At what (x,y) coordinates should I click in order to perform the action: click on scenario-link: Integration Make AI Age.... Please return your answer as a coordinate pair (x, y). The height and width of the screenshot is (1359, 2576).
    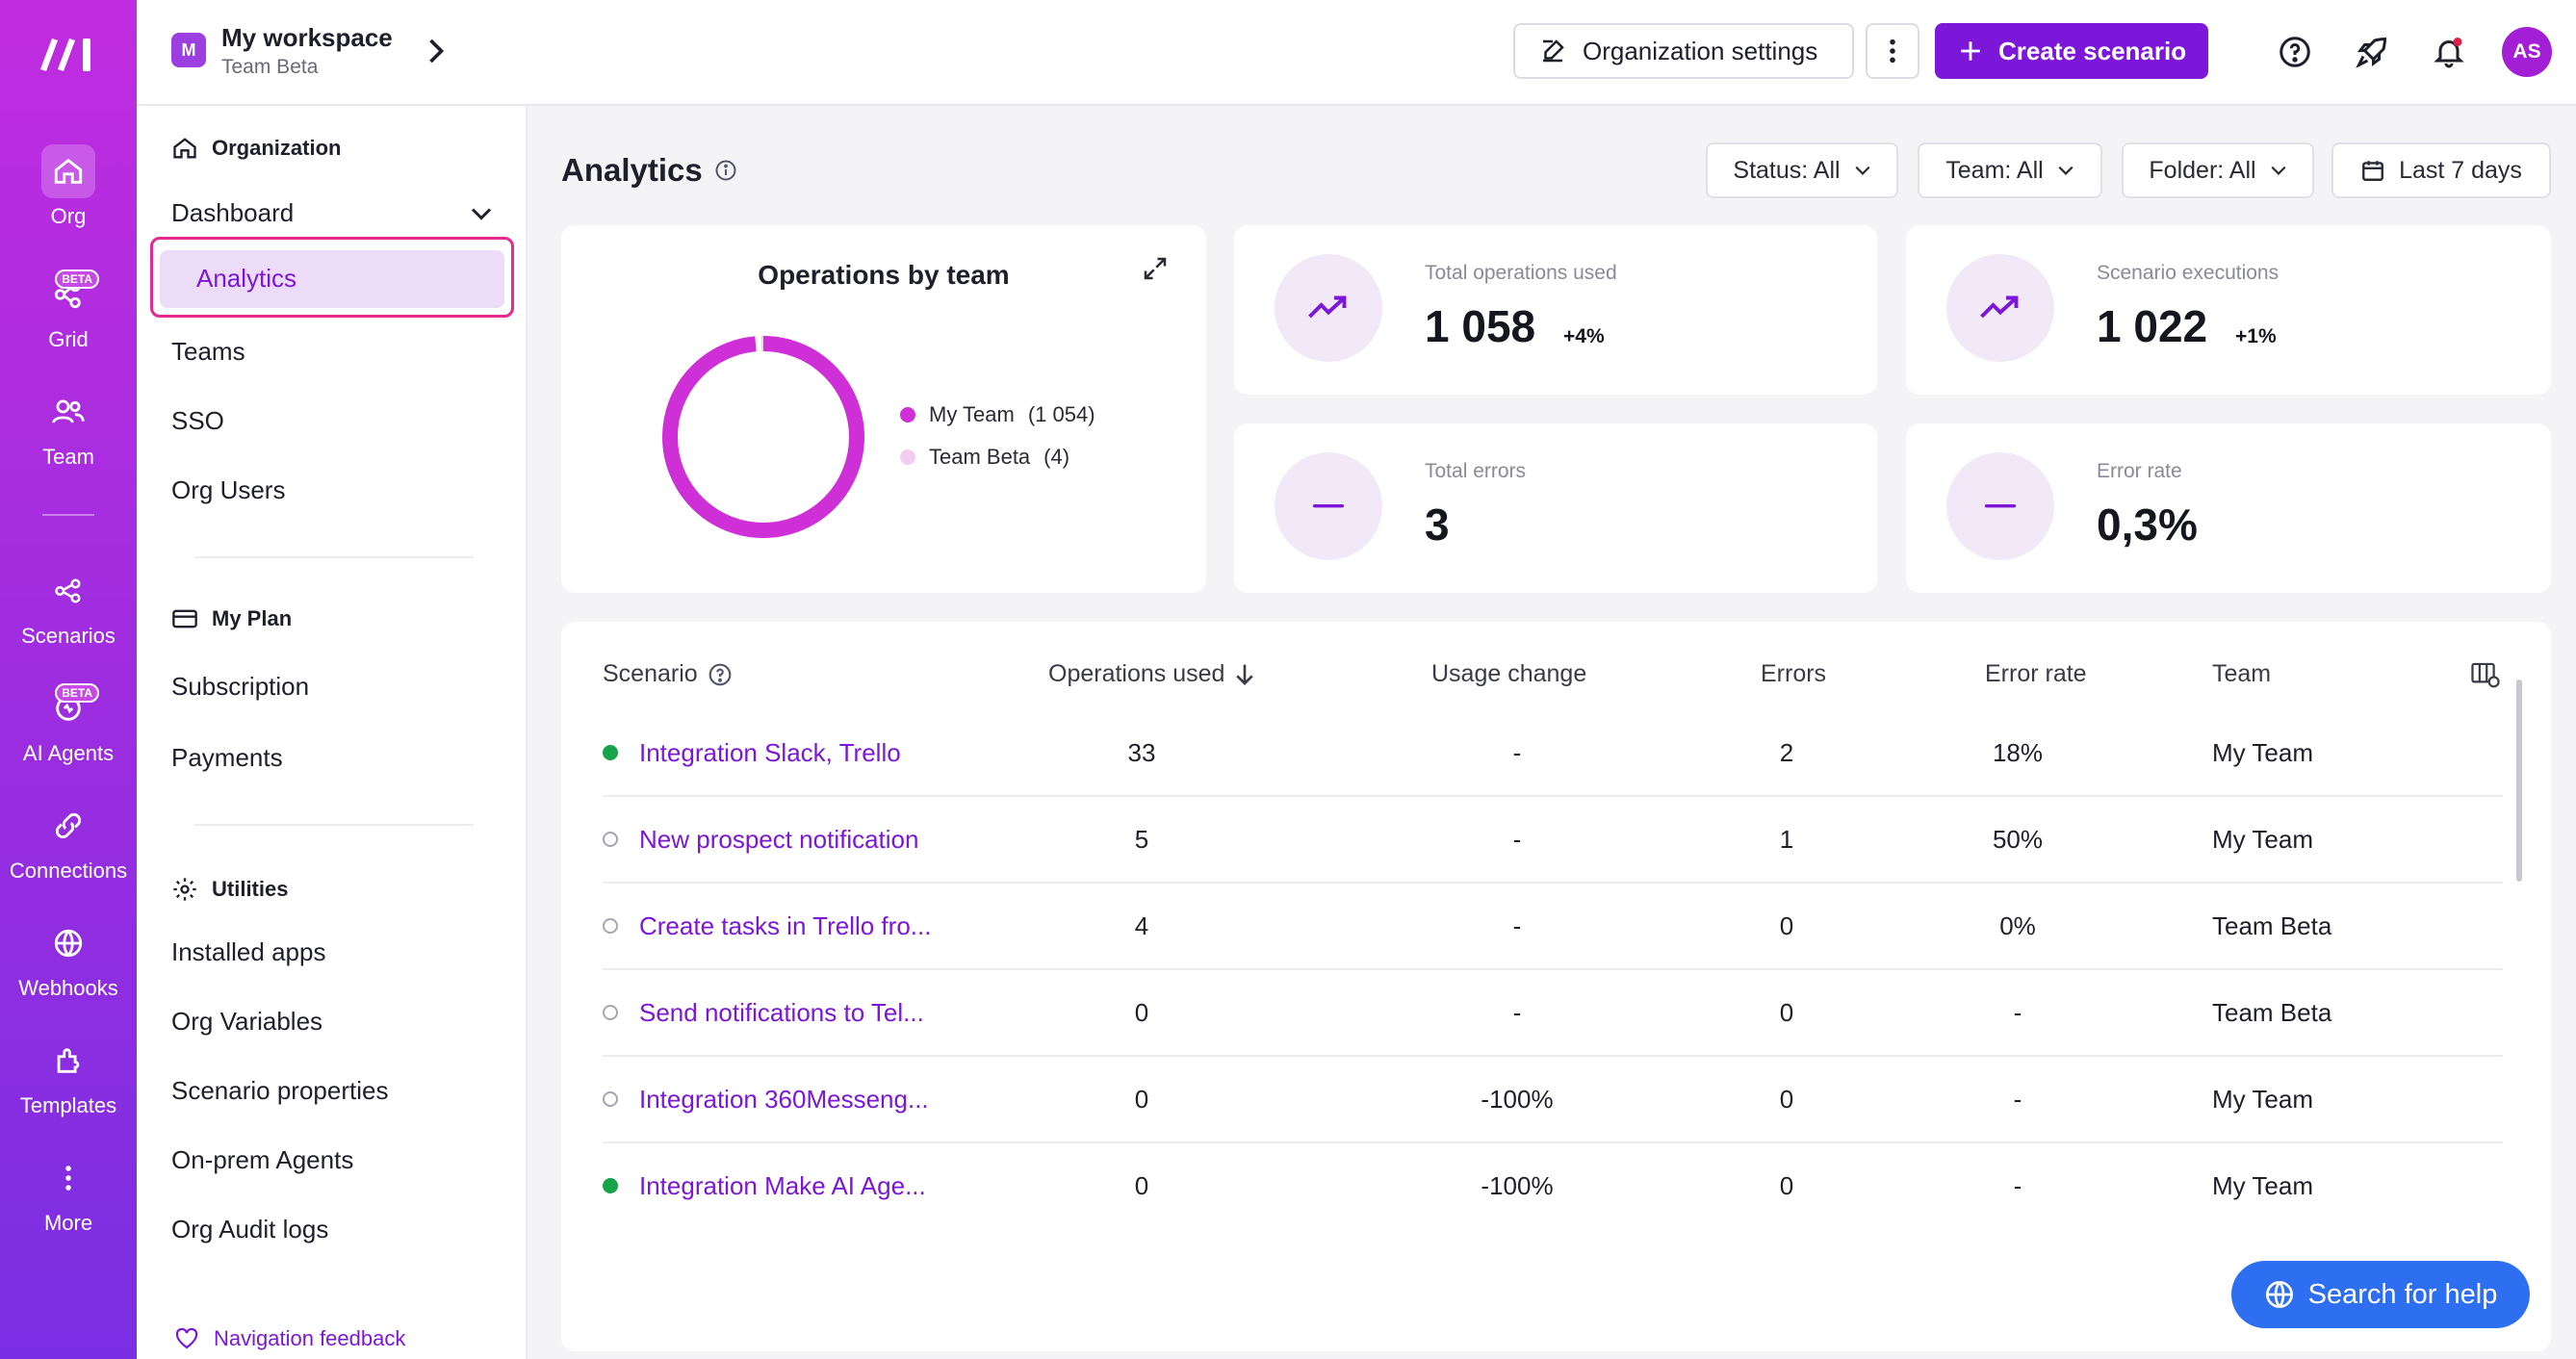
    Looking at the image, I should click on (783, 1185).